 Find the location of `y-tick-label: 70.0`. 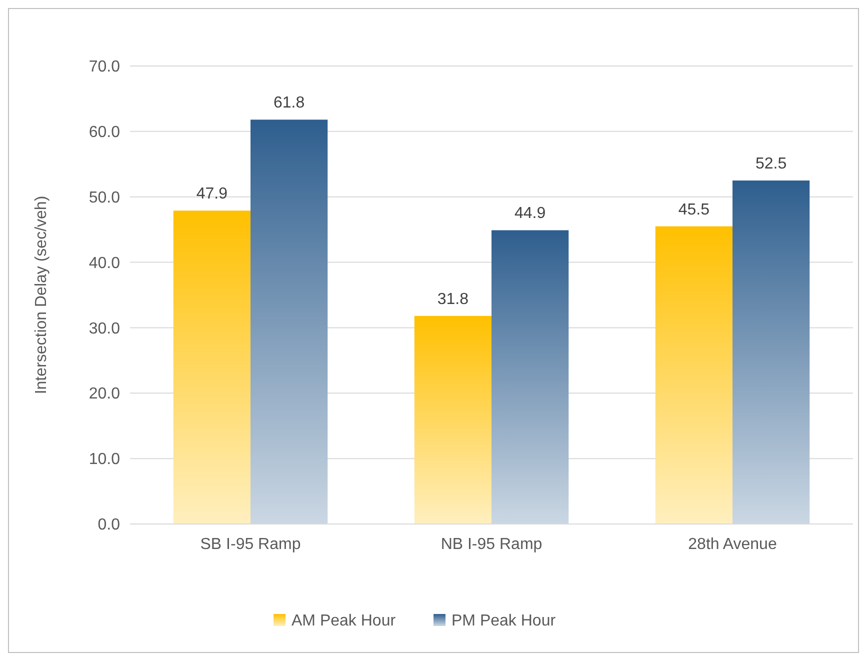

y-tick-label: 70.0 is located at coordinates (104, 67).